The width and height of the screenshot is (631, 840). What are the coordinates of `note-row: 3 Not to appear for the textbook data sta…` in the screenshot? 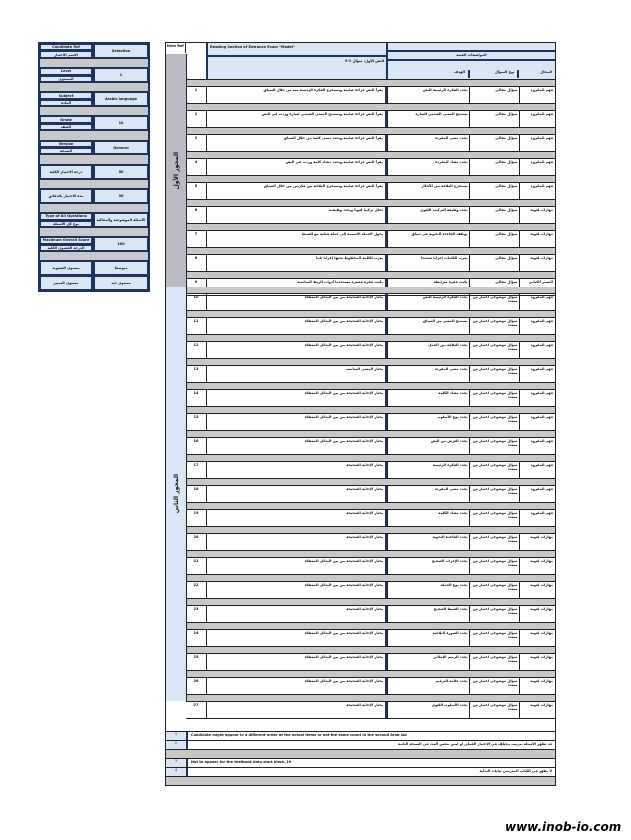 It's located at (360, 762).